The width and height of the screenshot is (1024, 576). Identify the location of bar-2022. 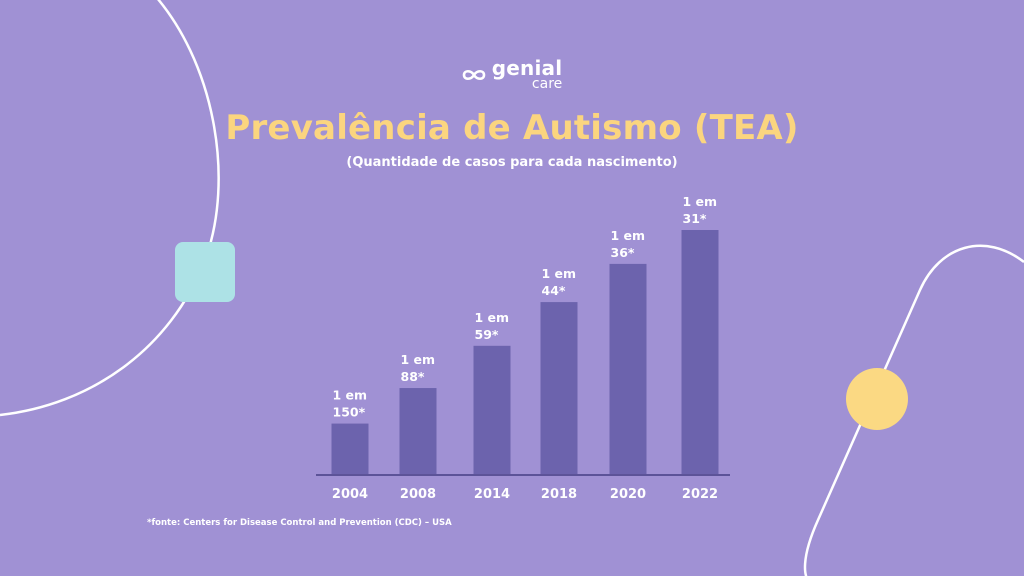
(700, 352).